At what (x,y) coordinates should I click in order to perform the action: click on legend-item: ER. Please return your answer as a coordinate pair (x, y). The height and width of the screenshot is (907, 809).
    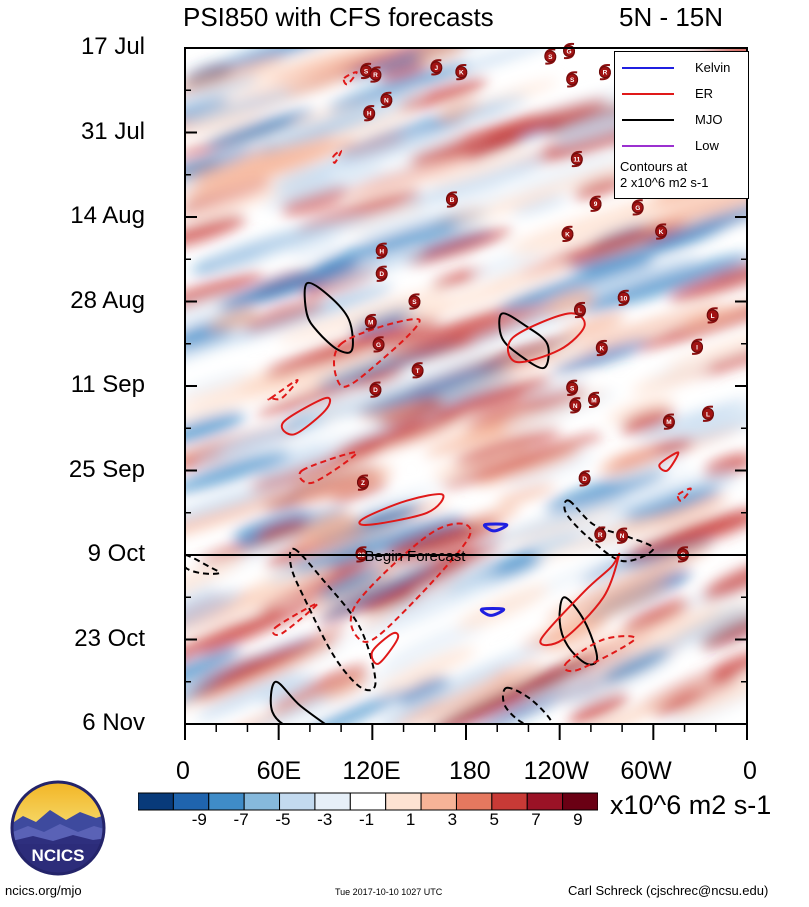
    Looking at the image, I should click on (682, 93).